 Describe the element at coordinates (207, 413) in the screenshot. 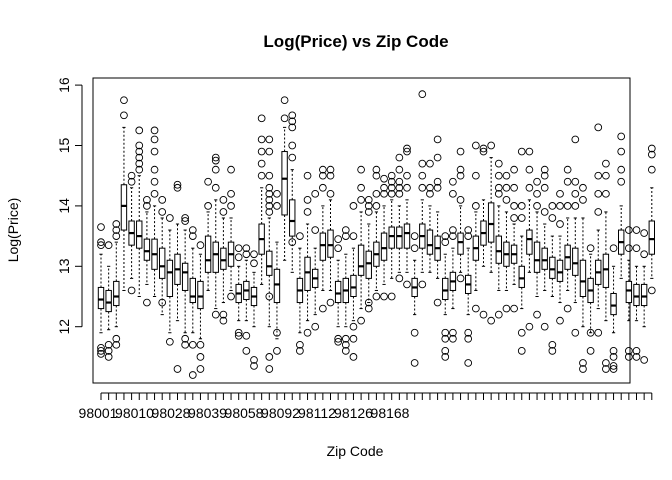

I see `x-tick-label: 98039` at that location.